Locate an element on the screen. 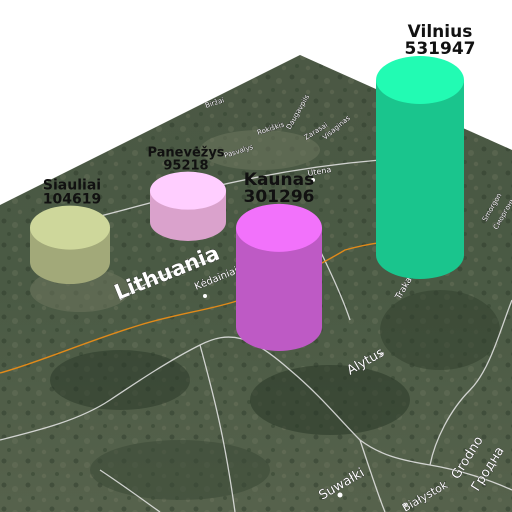 The image size is (512, 512). city-label-kaunas: Kaunas is located at coordinates (279, 180).